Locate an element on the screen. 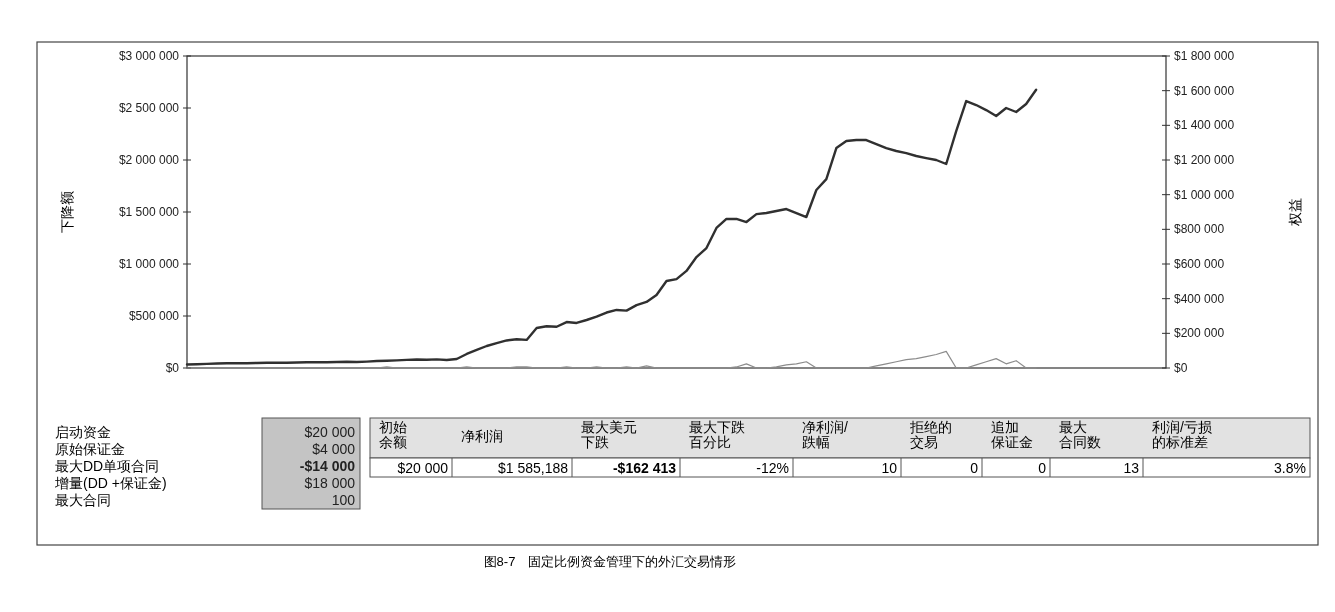 The image size is (1335, 612). text: $1 585,188 is located at coordinates (533, 468).